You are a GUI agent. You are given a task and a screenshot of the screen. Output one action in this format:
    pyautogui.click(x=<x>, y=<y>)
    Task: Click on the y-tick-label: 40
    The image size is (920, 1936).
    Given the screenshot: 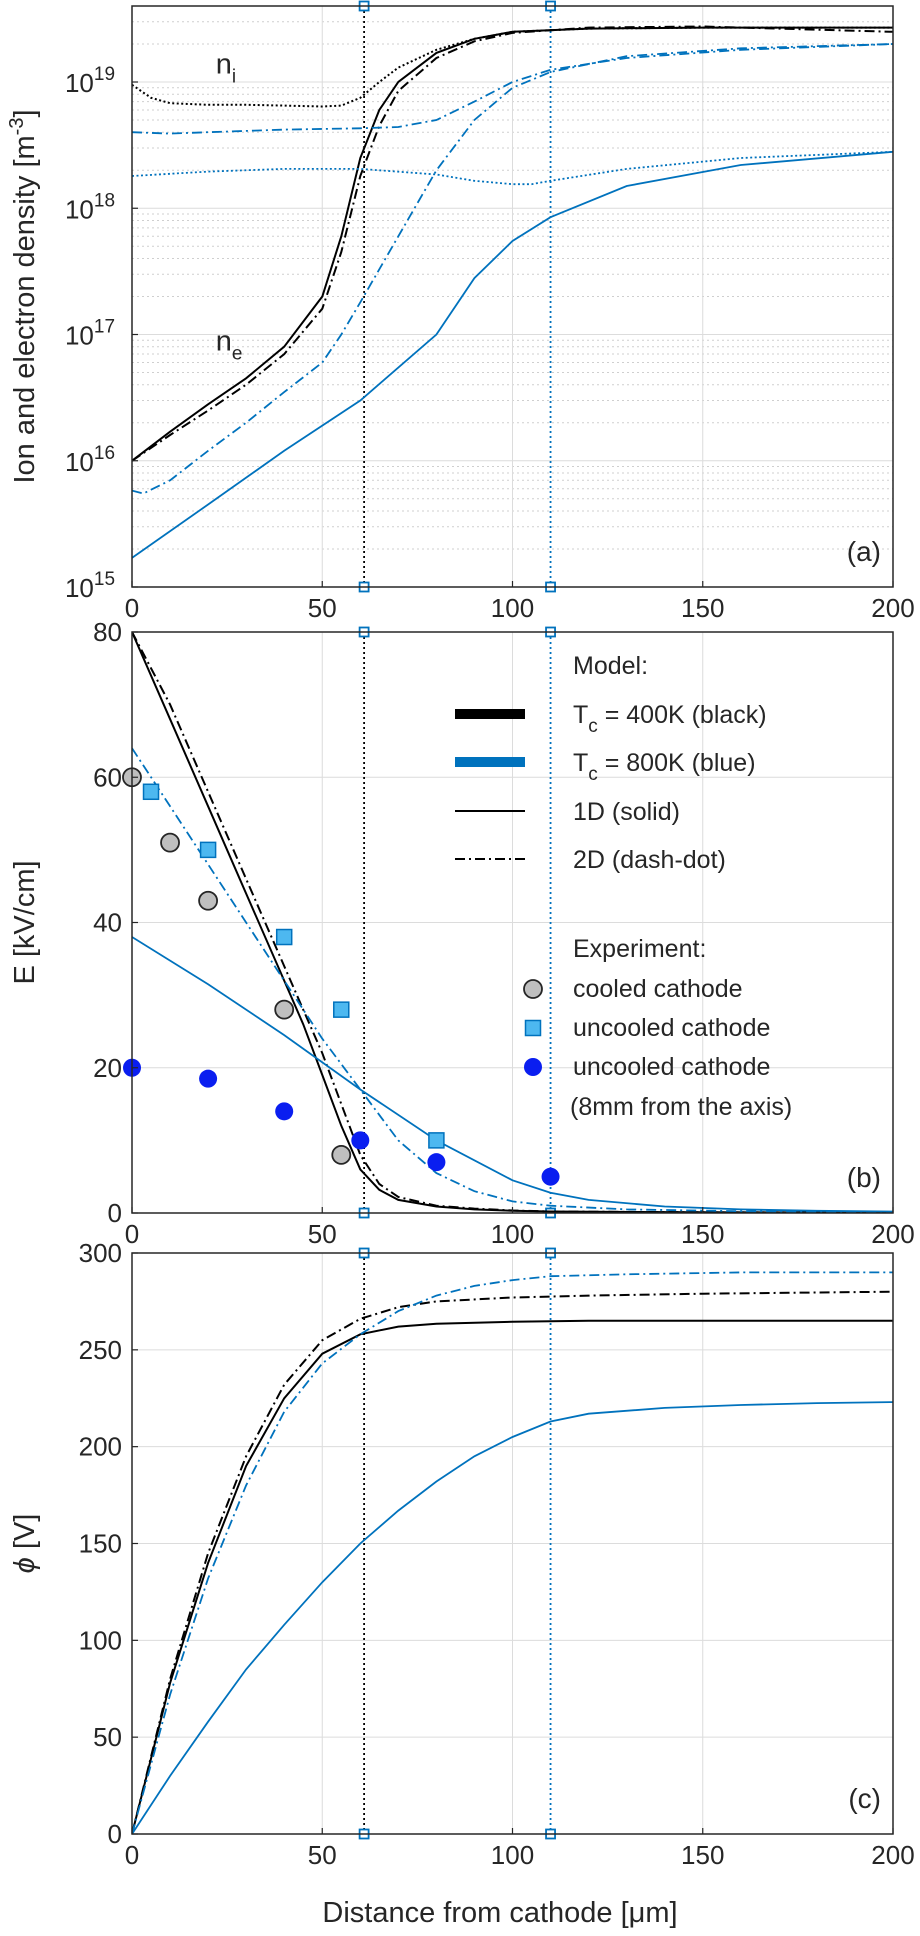 What is the action you would take?
    pyautogui.click(x=107, y=923)
    